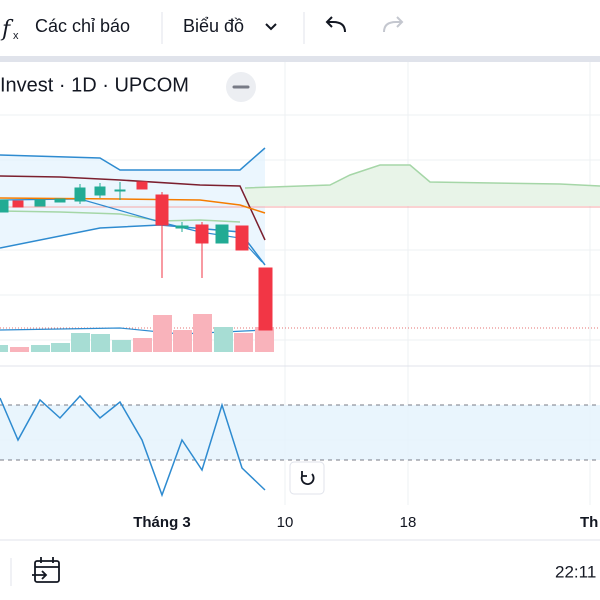  Describe the element at coordinates (94, 85) in the screenshot. I see `symbol-legend: Invest · 1D · UPCOM` at that location.